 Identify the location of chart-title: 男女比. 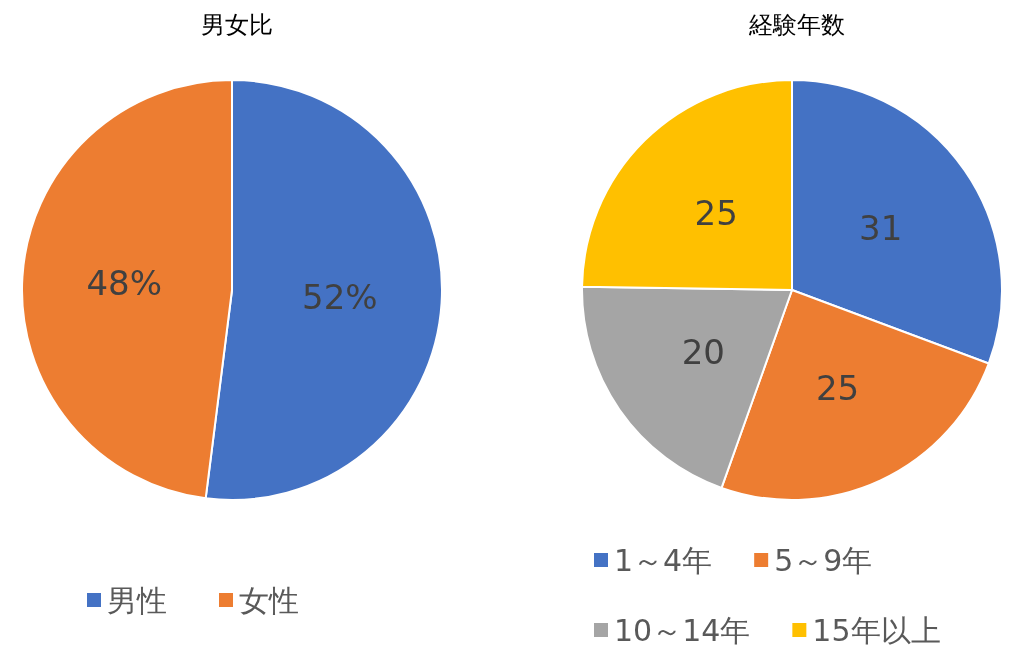
(237, 25).